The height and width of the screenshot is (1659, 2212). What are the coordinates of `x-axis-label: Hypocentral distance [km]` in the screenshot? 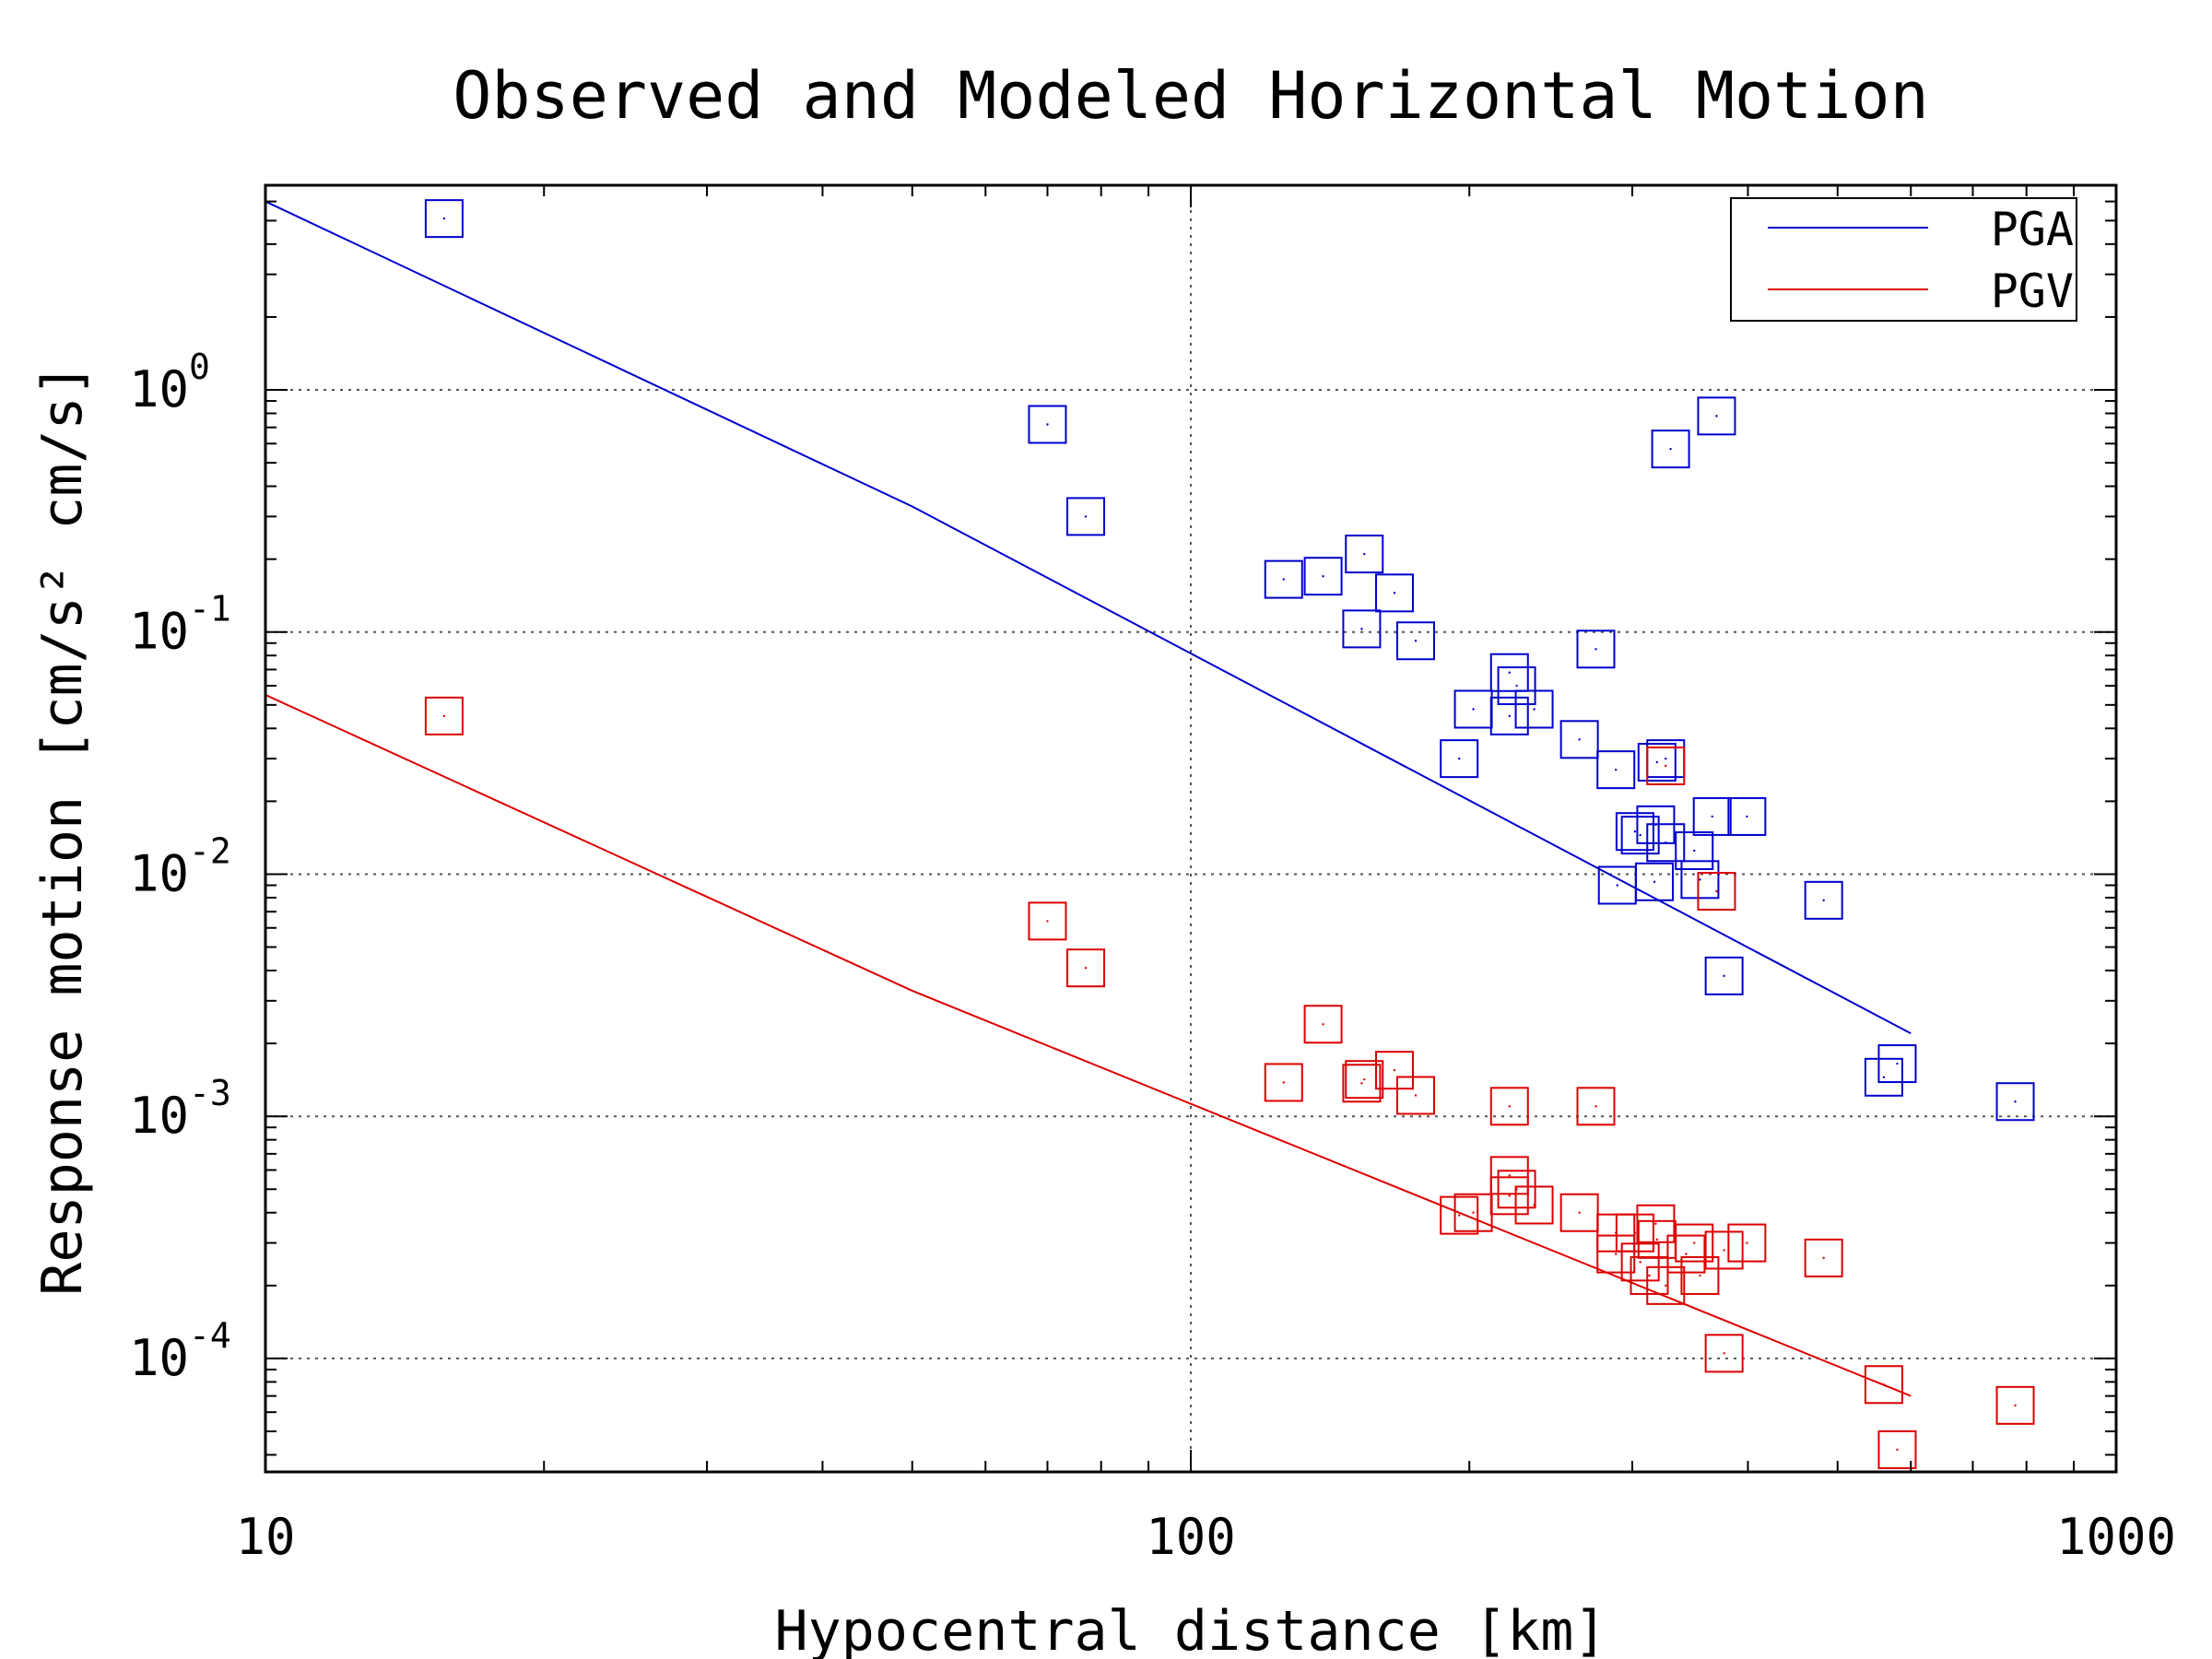 It's located at (1190, 1629).